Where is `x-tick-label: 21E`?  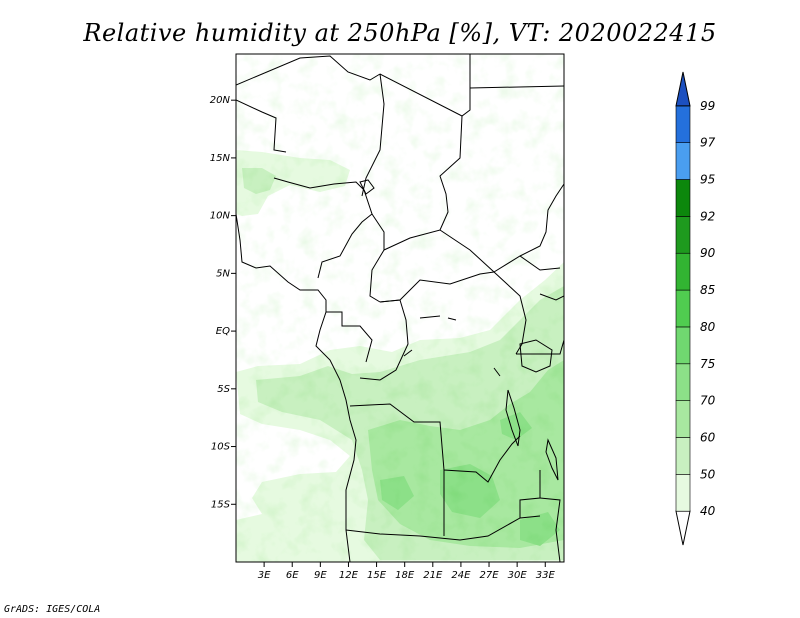 x-tick-label: 21E is located at coordinates (433, 575).